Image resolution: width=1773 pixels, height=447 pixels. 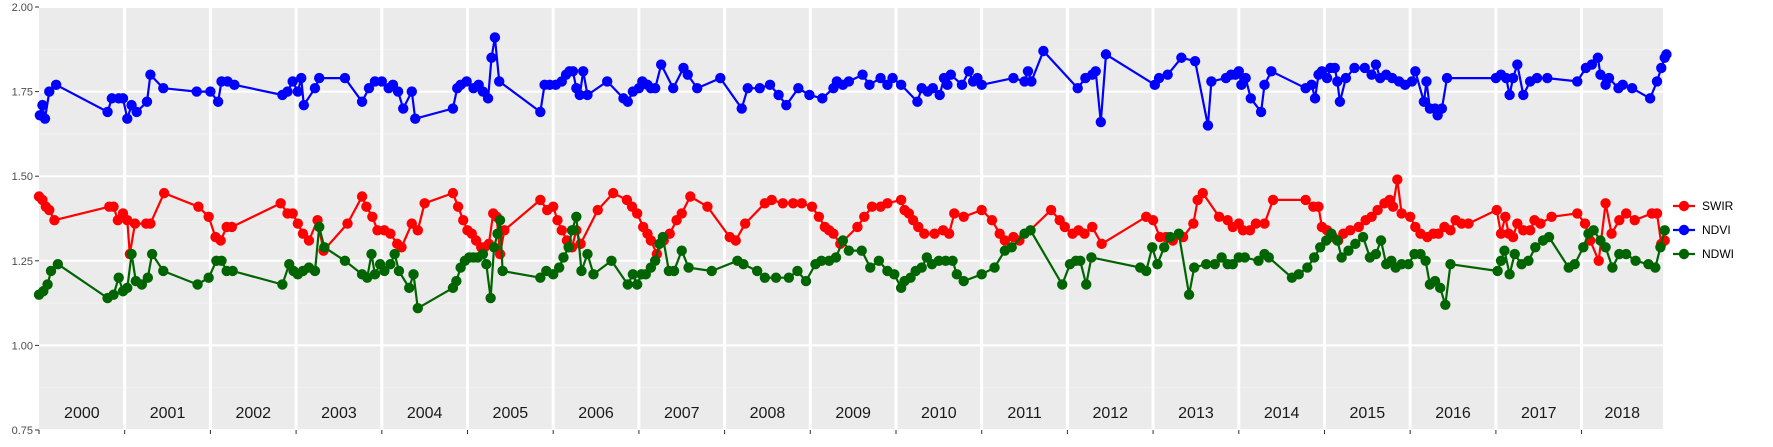 I want to click on year-label: 2012, so click(x=1110, y=413).